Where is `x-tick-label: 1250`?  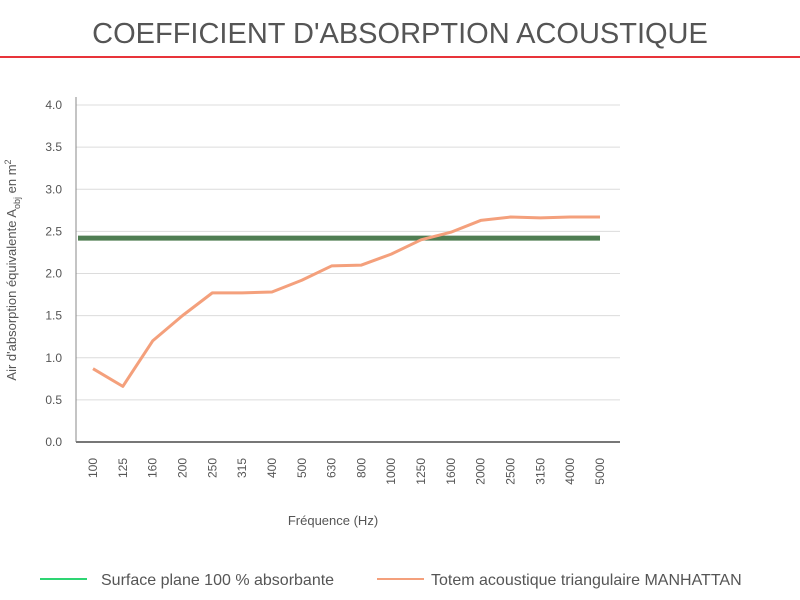
x-tick-label: 1250 is located at coordinates (421, 471).